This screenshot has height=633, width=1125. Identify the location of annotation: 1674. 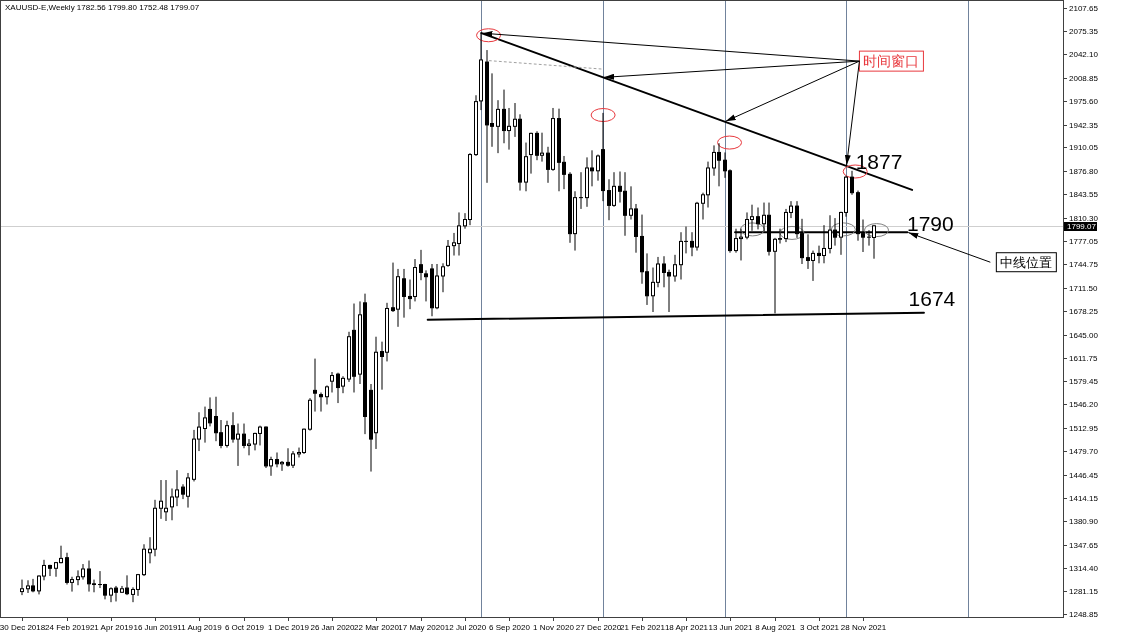
(932, 299).